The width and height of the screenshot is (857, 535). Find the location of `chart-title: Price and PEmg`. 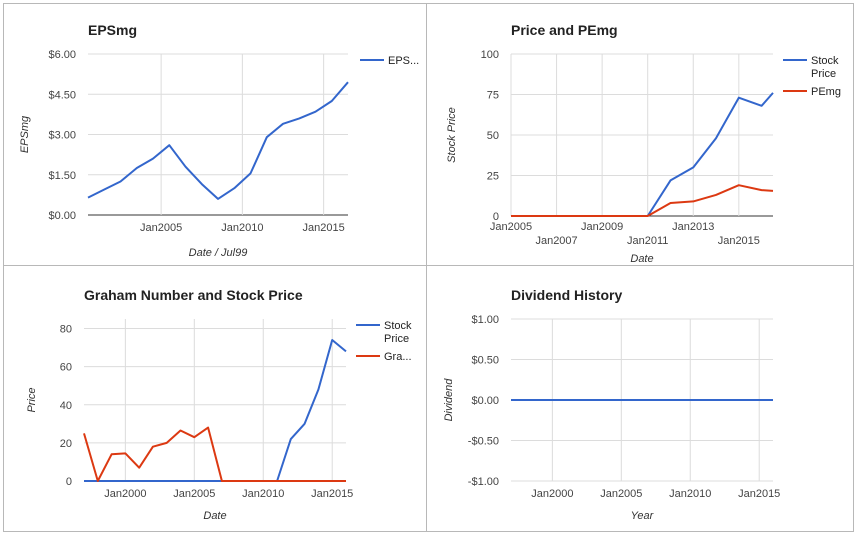

chart-title: Price and PEmg is located at coordinates (564, 30).